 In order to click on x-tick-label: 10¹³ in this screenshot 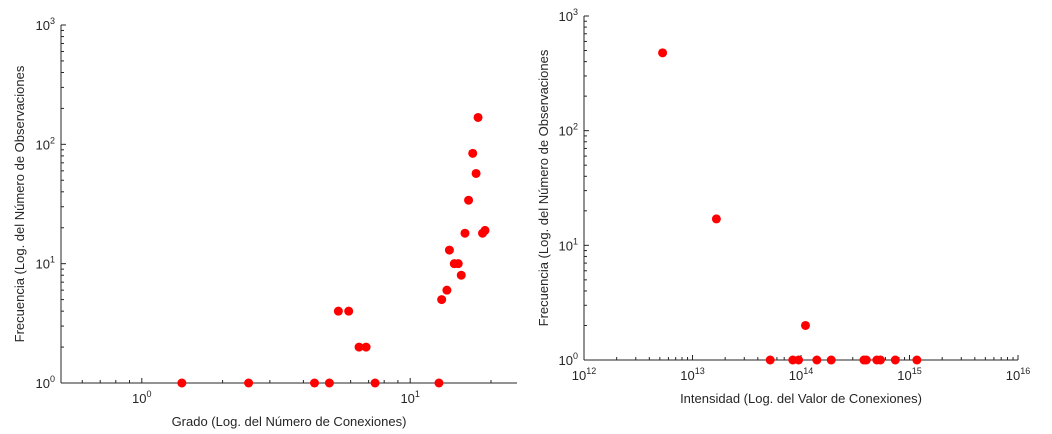, I will do `click(692, 374)`.